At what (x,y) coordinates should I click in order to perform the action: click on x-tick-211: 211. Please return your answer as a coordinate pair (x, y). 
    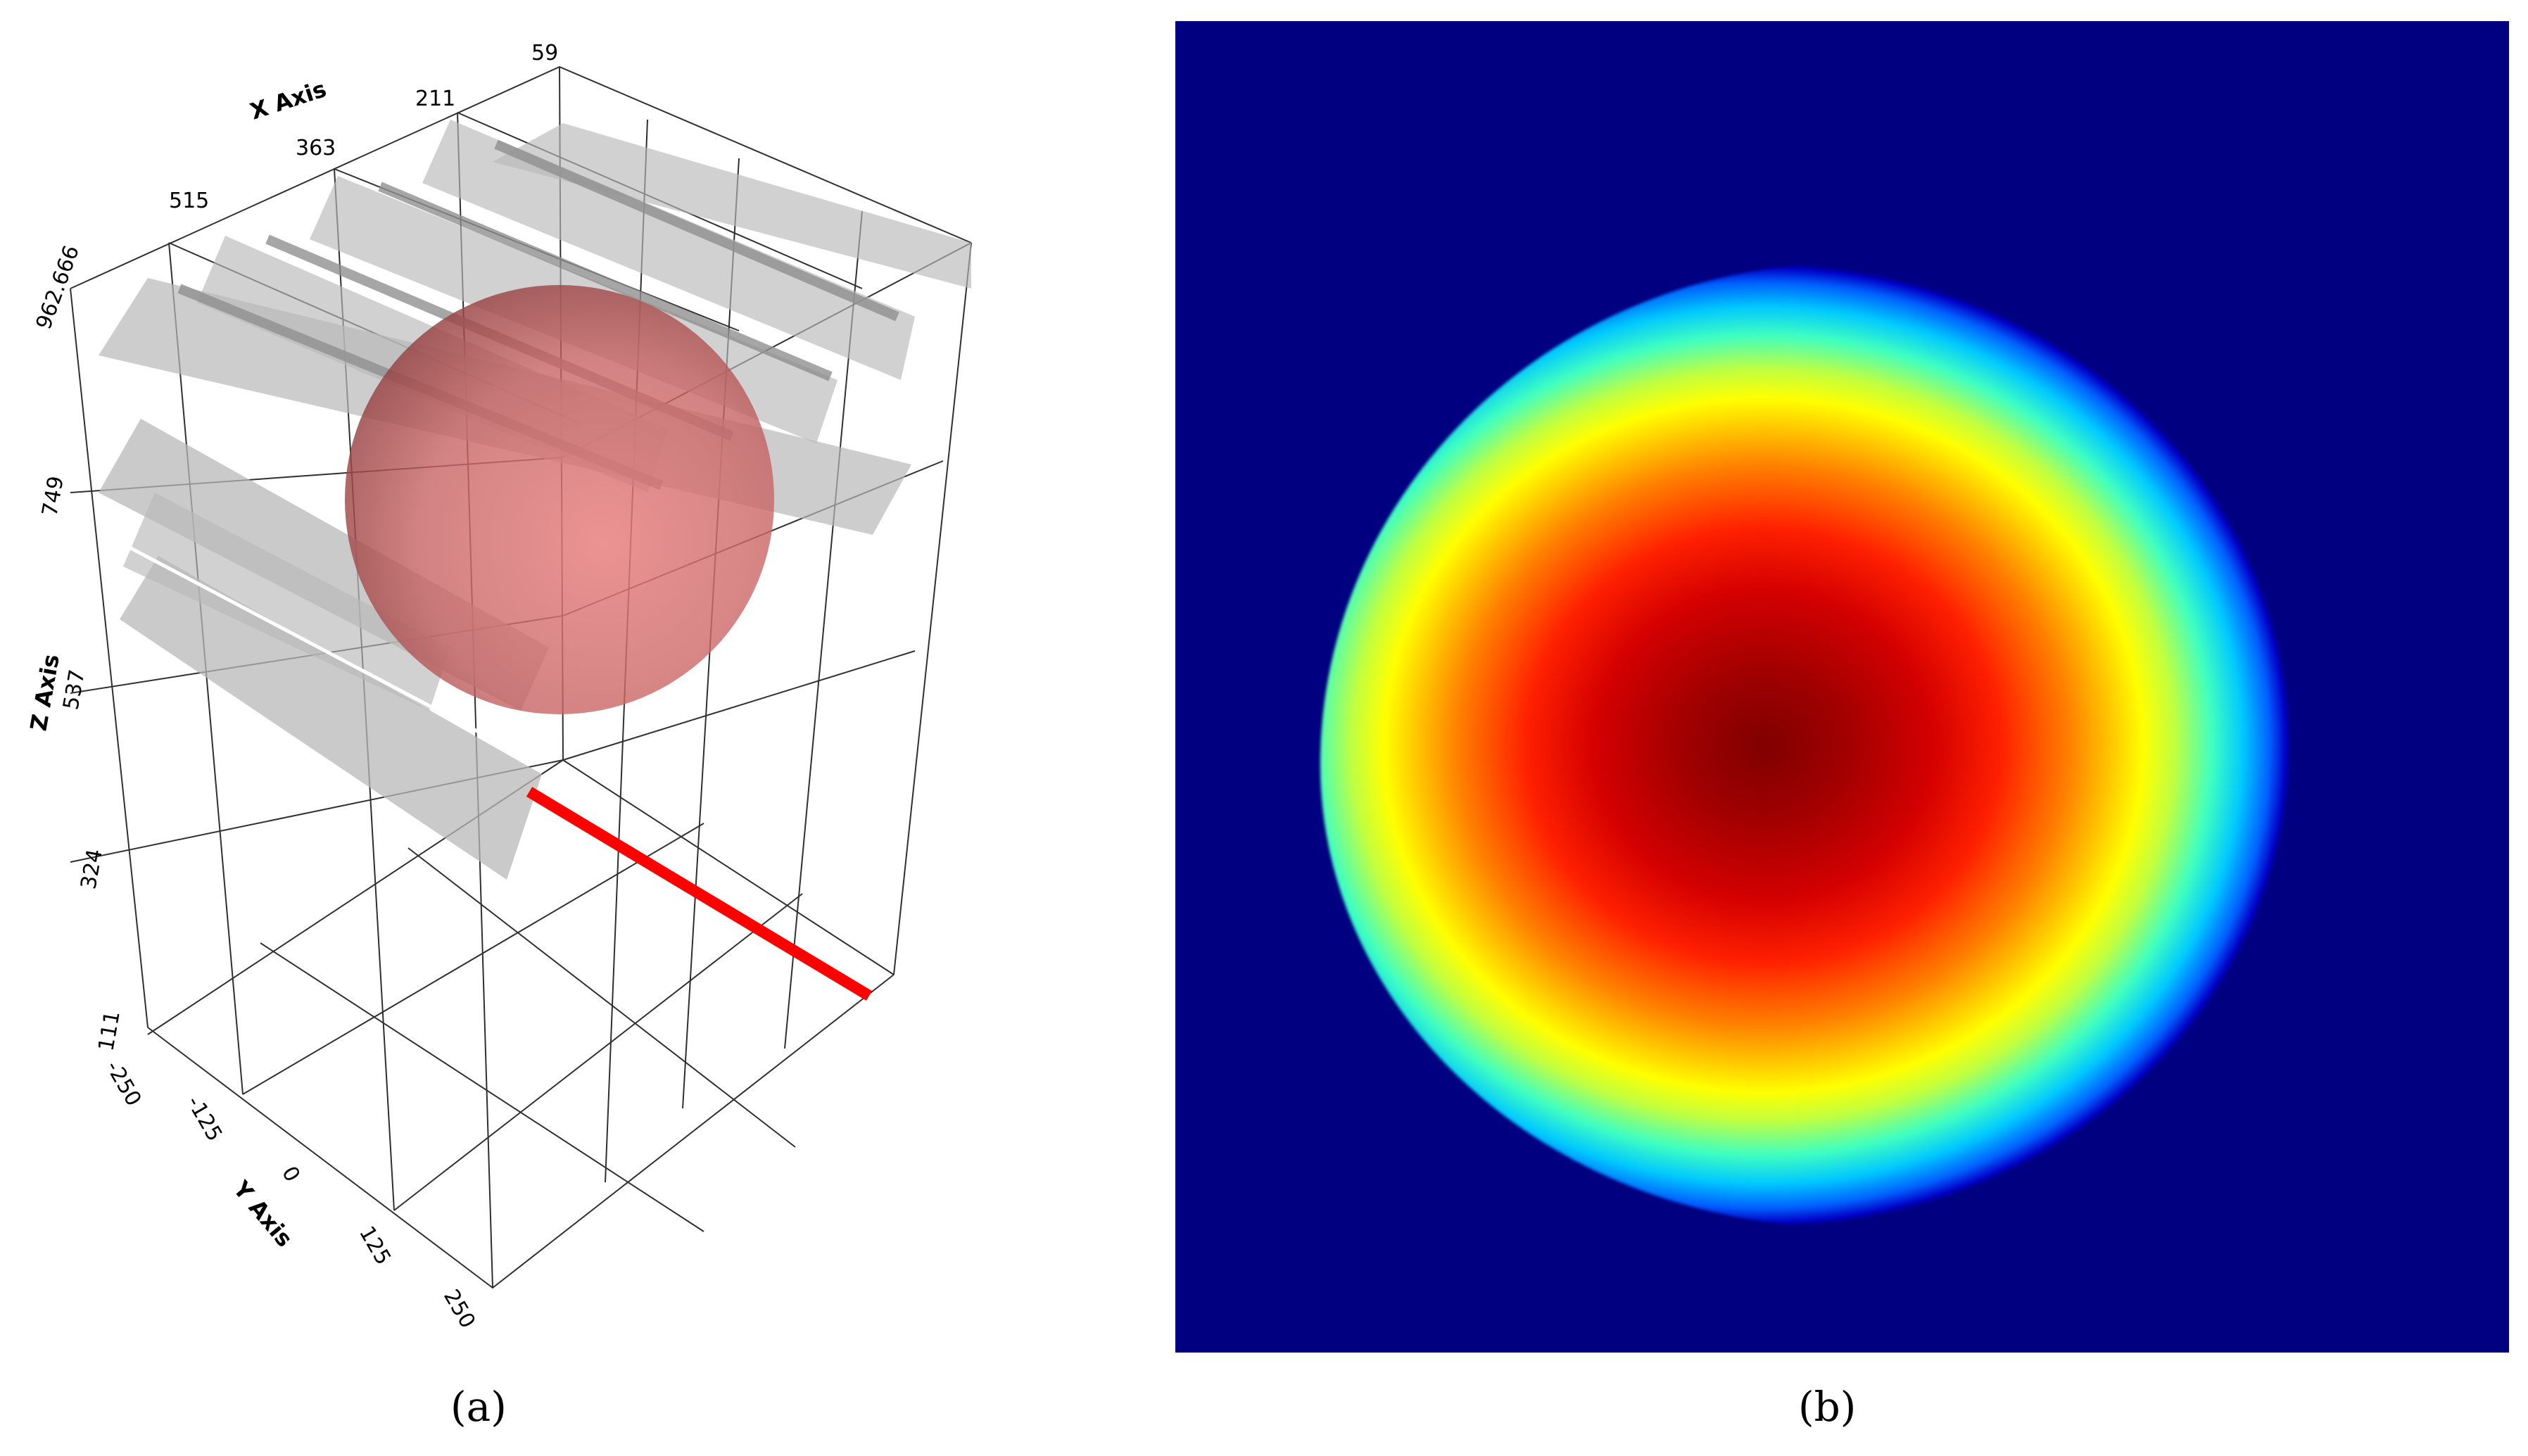
    Looking at the image, I should click on (435, 99).